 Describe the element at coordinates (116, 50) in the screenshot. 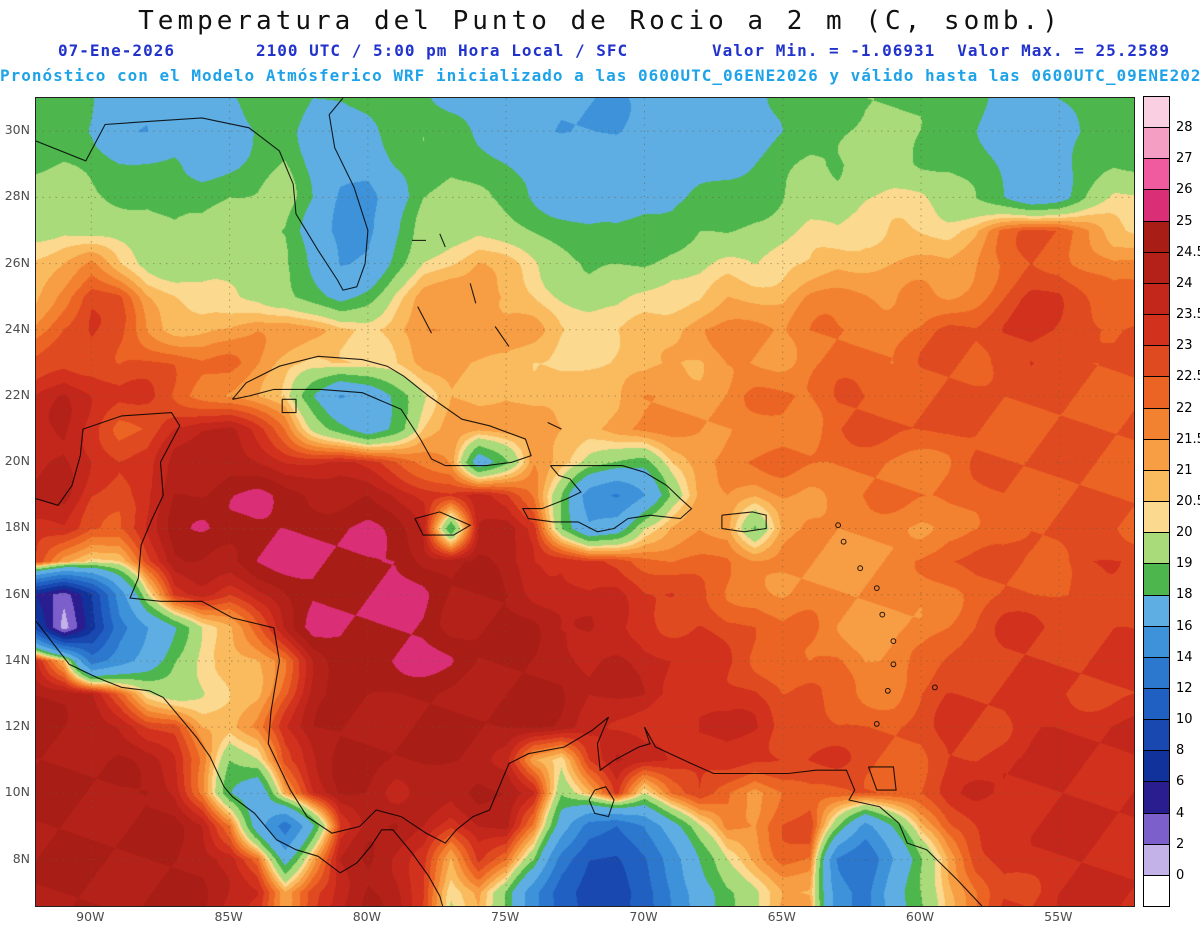

I see `subtitle-date: 07-Ene-2026` at that location.